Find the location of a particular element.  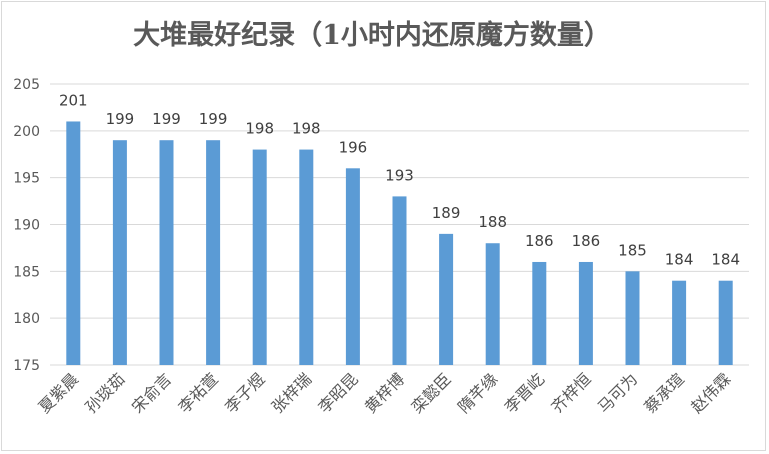

y-tick-label: 175 is located at coordinates (26, 366).